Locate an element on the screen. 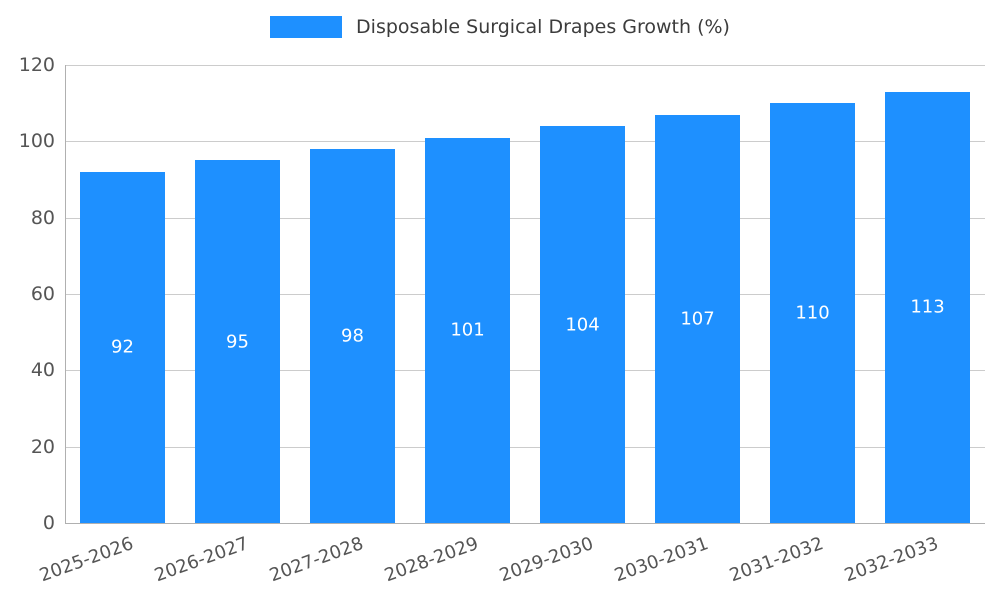  chart-legend: Disposable Surgical Drapes Growth (%) is located at coordinates (500, 27).